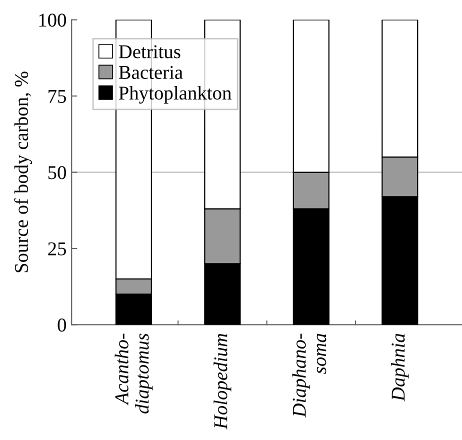 This screenshot has height=440, width=462. What do you see at coordinates (150, 72) in the screenshot?
I see `legend-label: Bacteria` at bounding box center [150, 72].